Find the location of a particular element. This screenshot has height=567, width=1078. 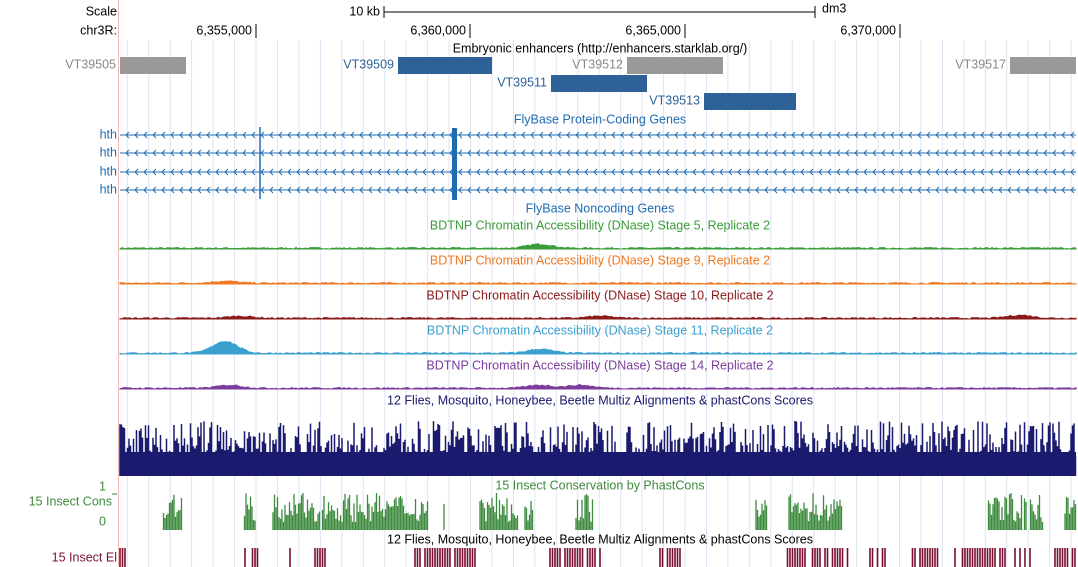

track-label: 15 Insect El is located at coordinates (84, 557).